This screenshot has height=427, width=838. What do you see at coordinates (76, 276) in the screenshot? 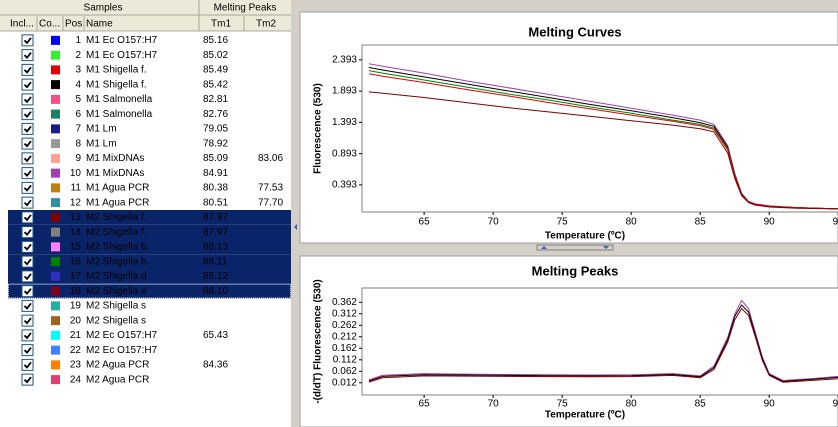
I see `pos: 17` at bounding box center [76, 276].